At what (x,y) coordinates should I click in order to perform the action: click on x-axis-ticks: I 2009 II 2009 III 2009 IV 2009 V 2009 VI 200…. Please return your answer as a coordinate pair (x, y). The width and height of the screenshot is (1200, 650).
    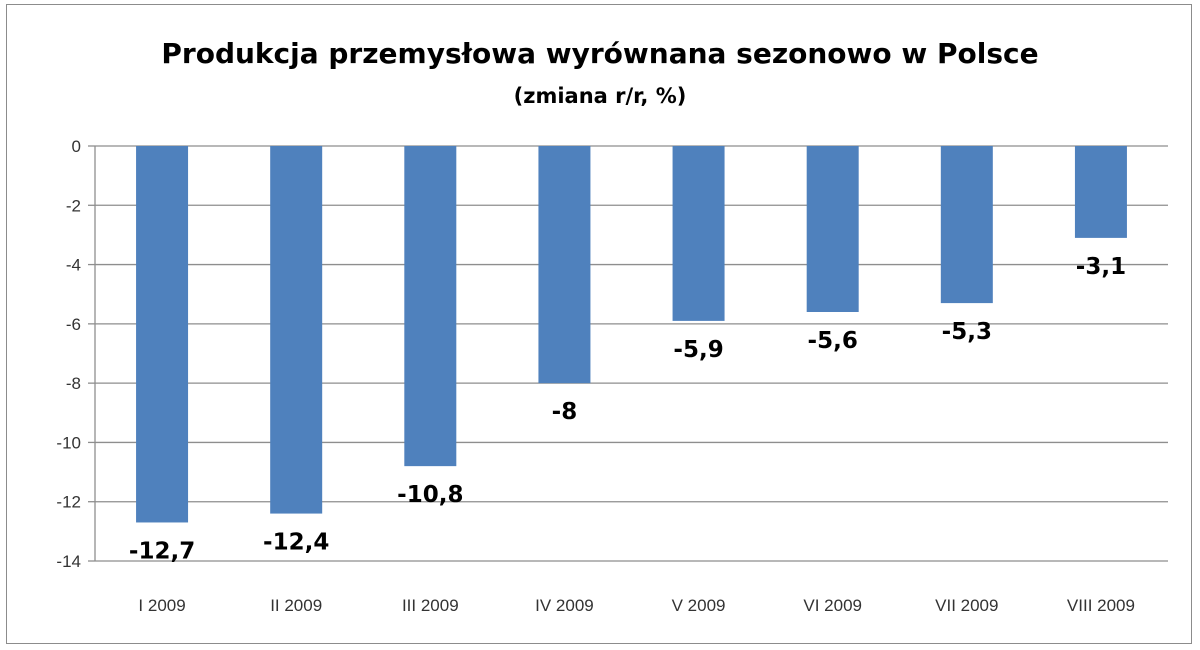
    Looking at the image, I should click on (636, 605).